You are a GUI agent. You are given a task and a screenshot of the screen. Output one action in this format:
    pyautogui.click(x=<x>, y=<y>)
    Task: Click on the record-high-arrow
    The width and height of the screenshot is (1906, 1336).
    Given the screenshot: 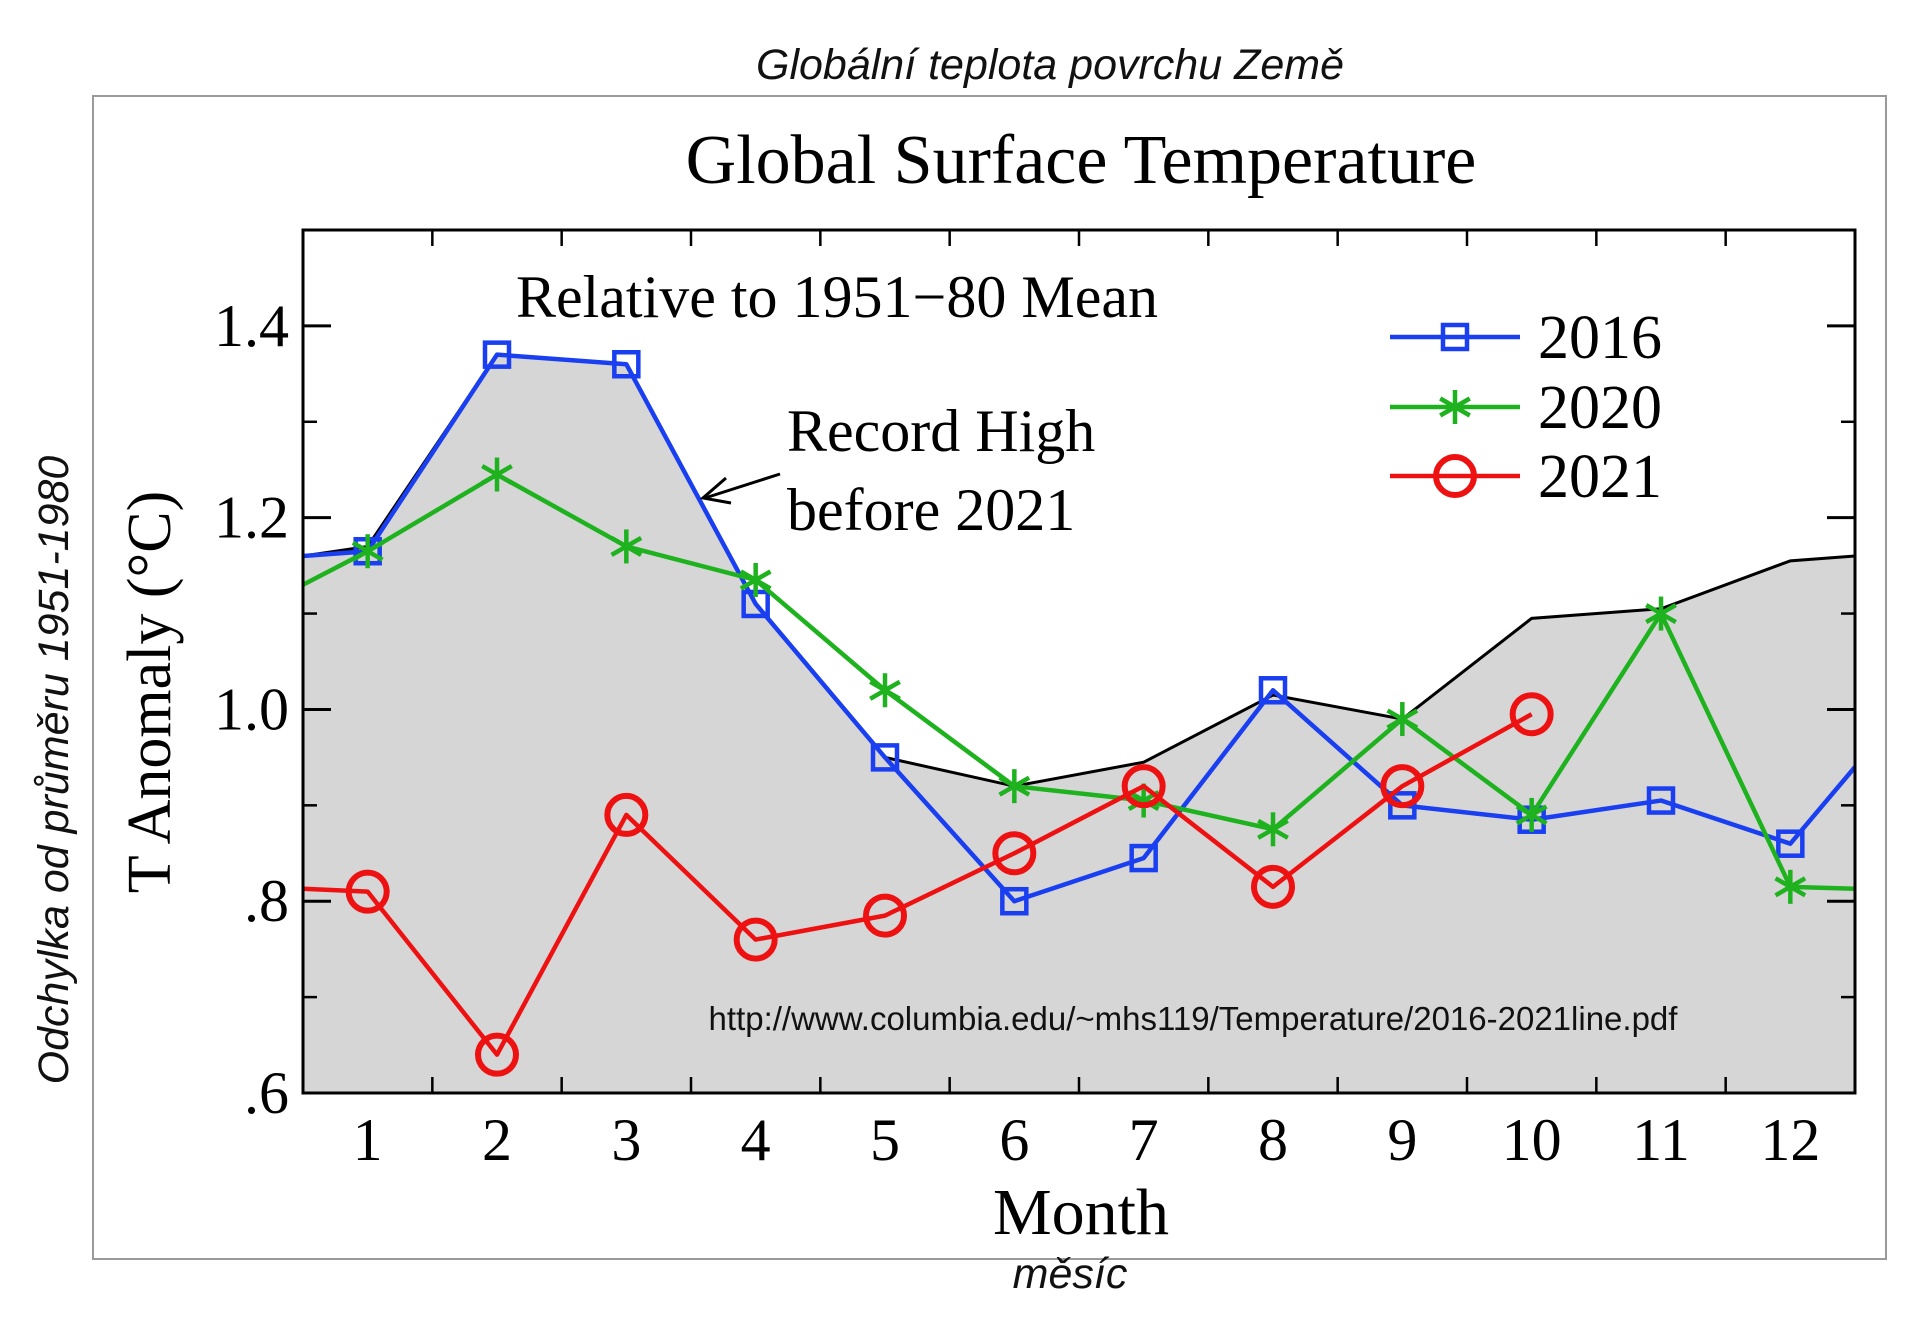 What is the action you would take?
    pyautogui.click(x=740, y=488)
    